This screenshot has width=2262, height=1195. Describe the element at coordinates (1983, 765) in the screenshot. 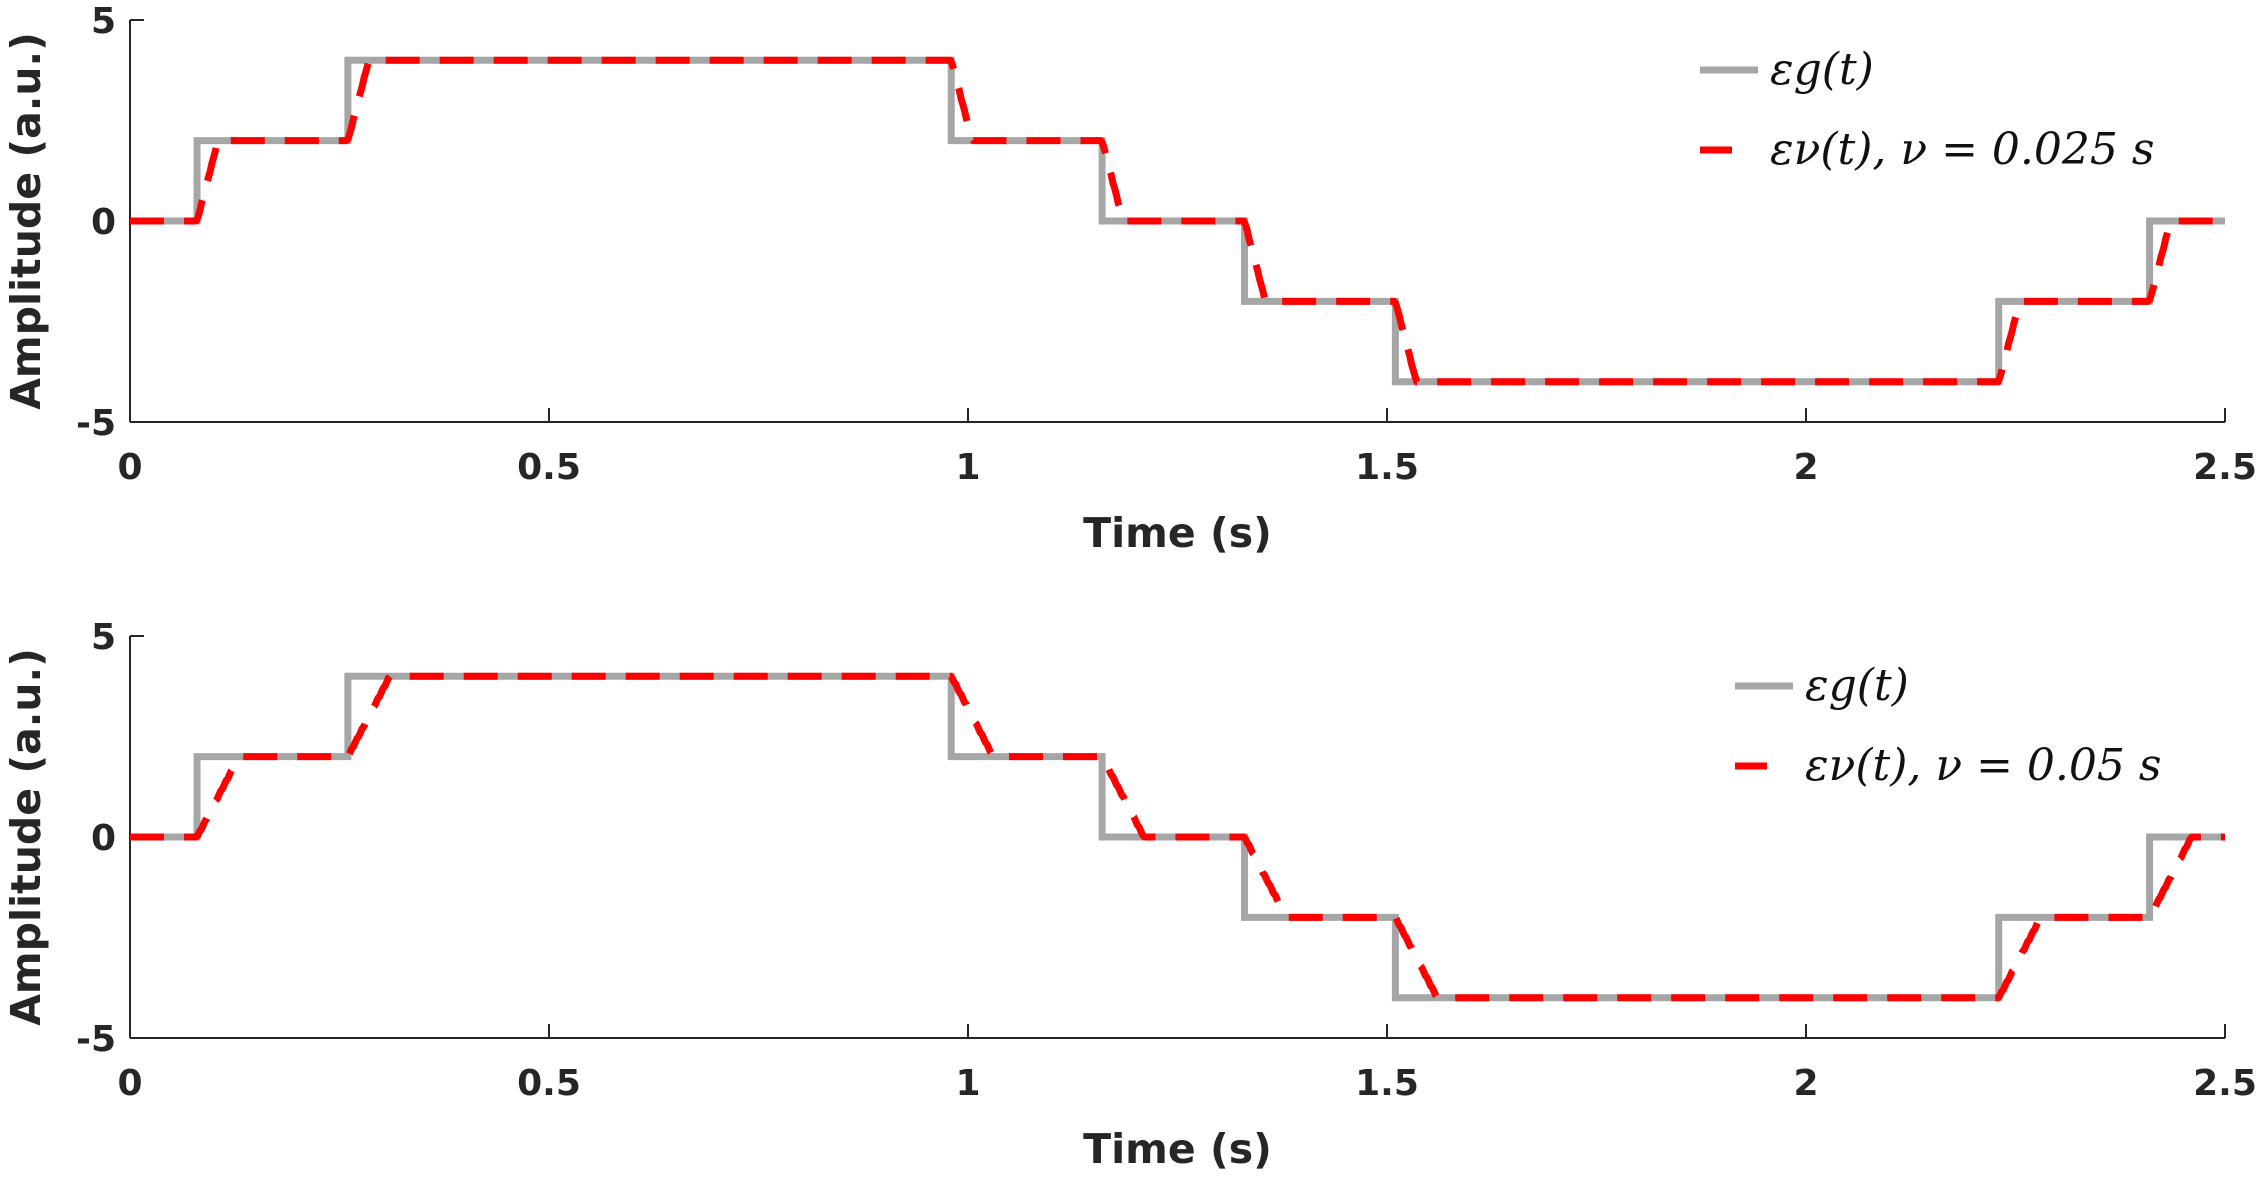

I see `legend-label-eps-nu: εν(t), ν = 0.05 s` at that location.